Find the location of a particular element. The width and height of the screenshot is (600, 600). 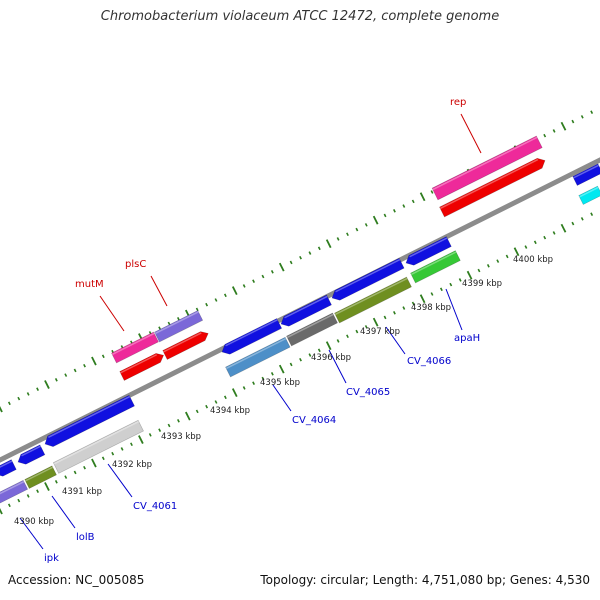

gene-plsC is located at coordinates (179, 326).